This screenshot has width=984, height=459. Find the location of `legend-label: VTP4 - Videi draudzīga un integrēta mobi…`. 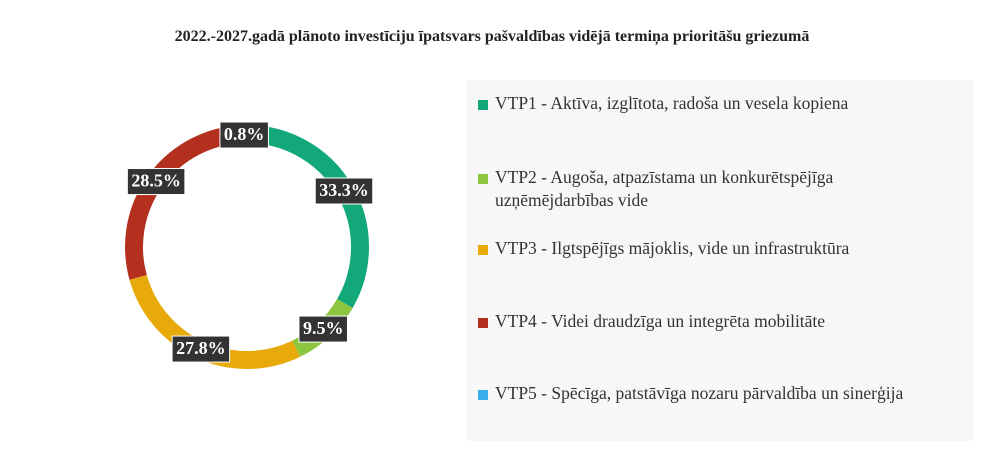

legend-label: VTP4 - Videi draudzīga un integrēta mobi… is located at coordinates (660, 321).